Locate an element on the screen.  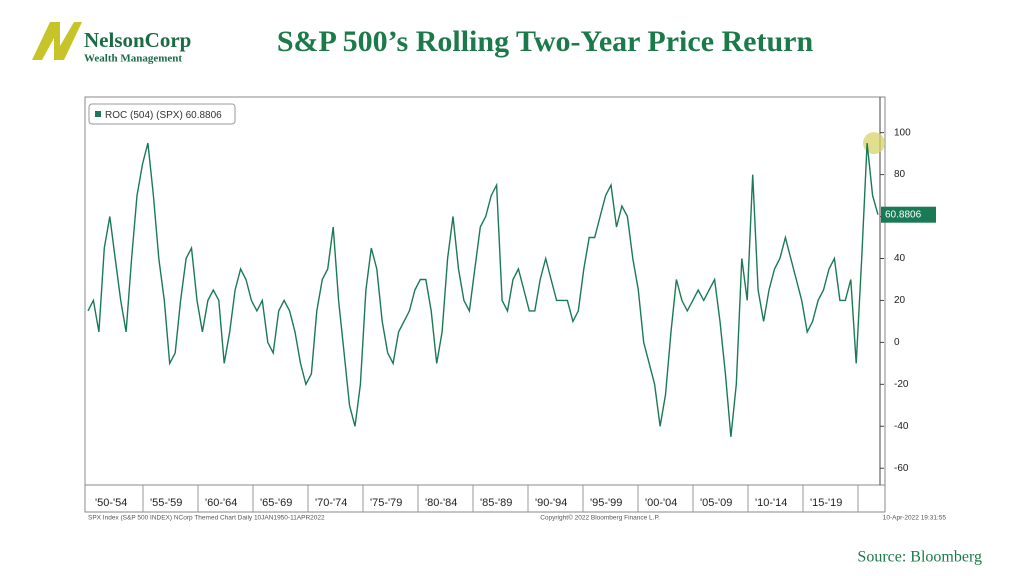
x-tick-label: '60-'64 is located at coordinates (221, 503).